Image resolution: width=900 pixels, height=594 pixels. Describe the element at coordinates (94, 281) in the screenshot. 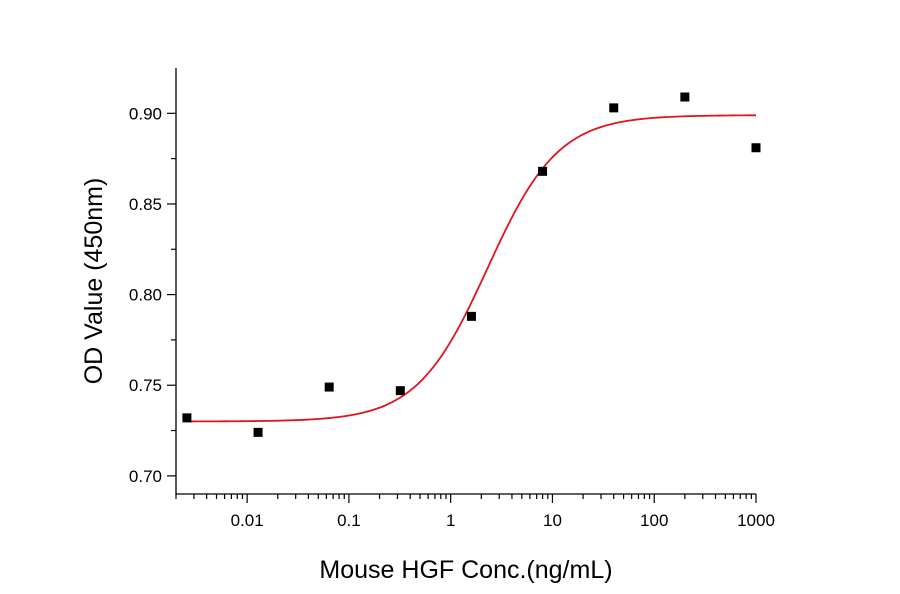

I see `y-axis-title: OD Value (450nm)` at that location.